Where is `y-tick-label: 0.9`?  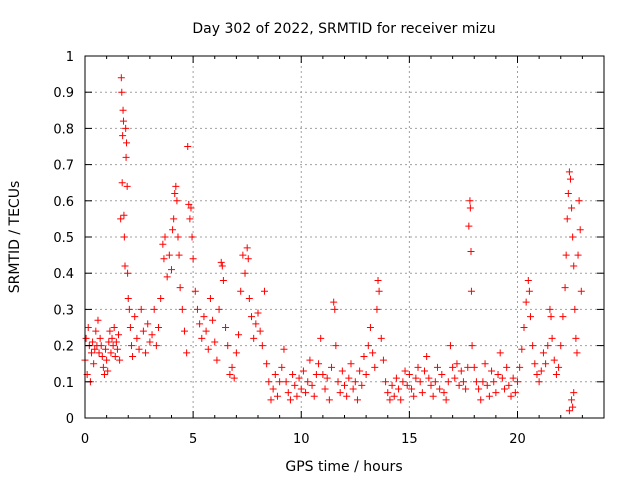
y-tick-label: 0.9 is located at coordinates (63, 93).